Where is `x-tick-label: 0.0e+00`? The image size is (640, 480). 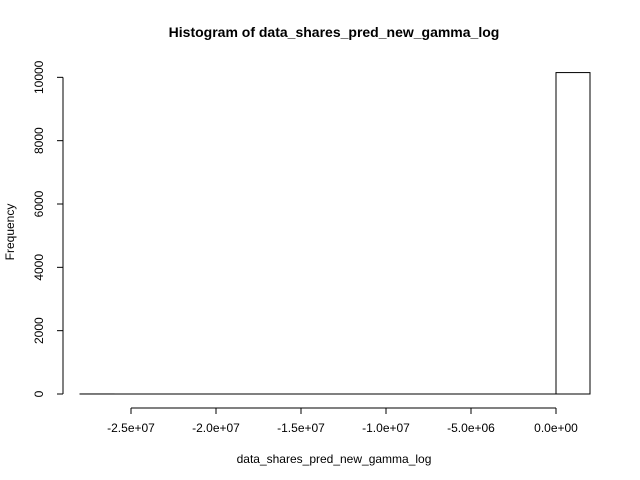
x-tick-label: 0.0e+00 is located at coordinates (556, 428).